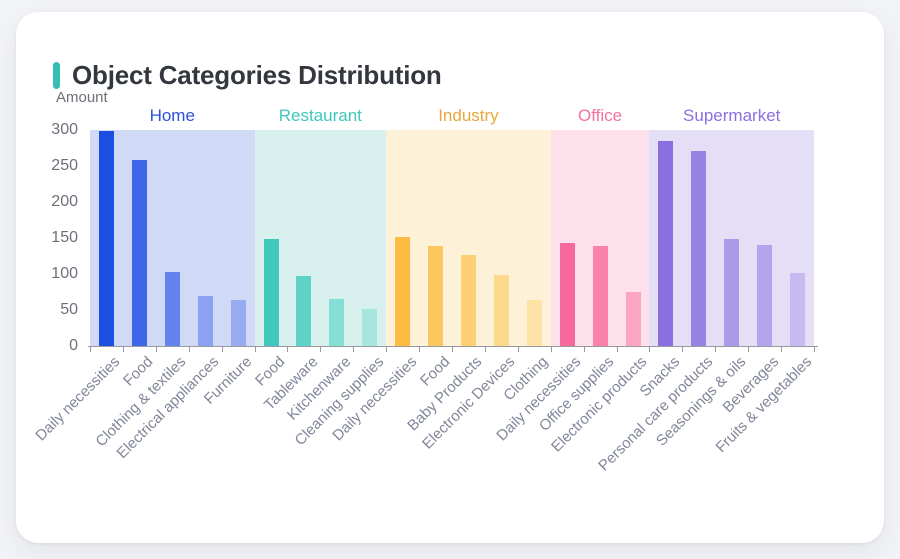 The height and width of the screenshot is (559, 900). Describe the element at coordinates (798, 309) in the screenshot. I see `bar-fruits-vegetables` at that location.